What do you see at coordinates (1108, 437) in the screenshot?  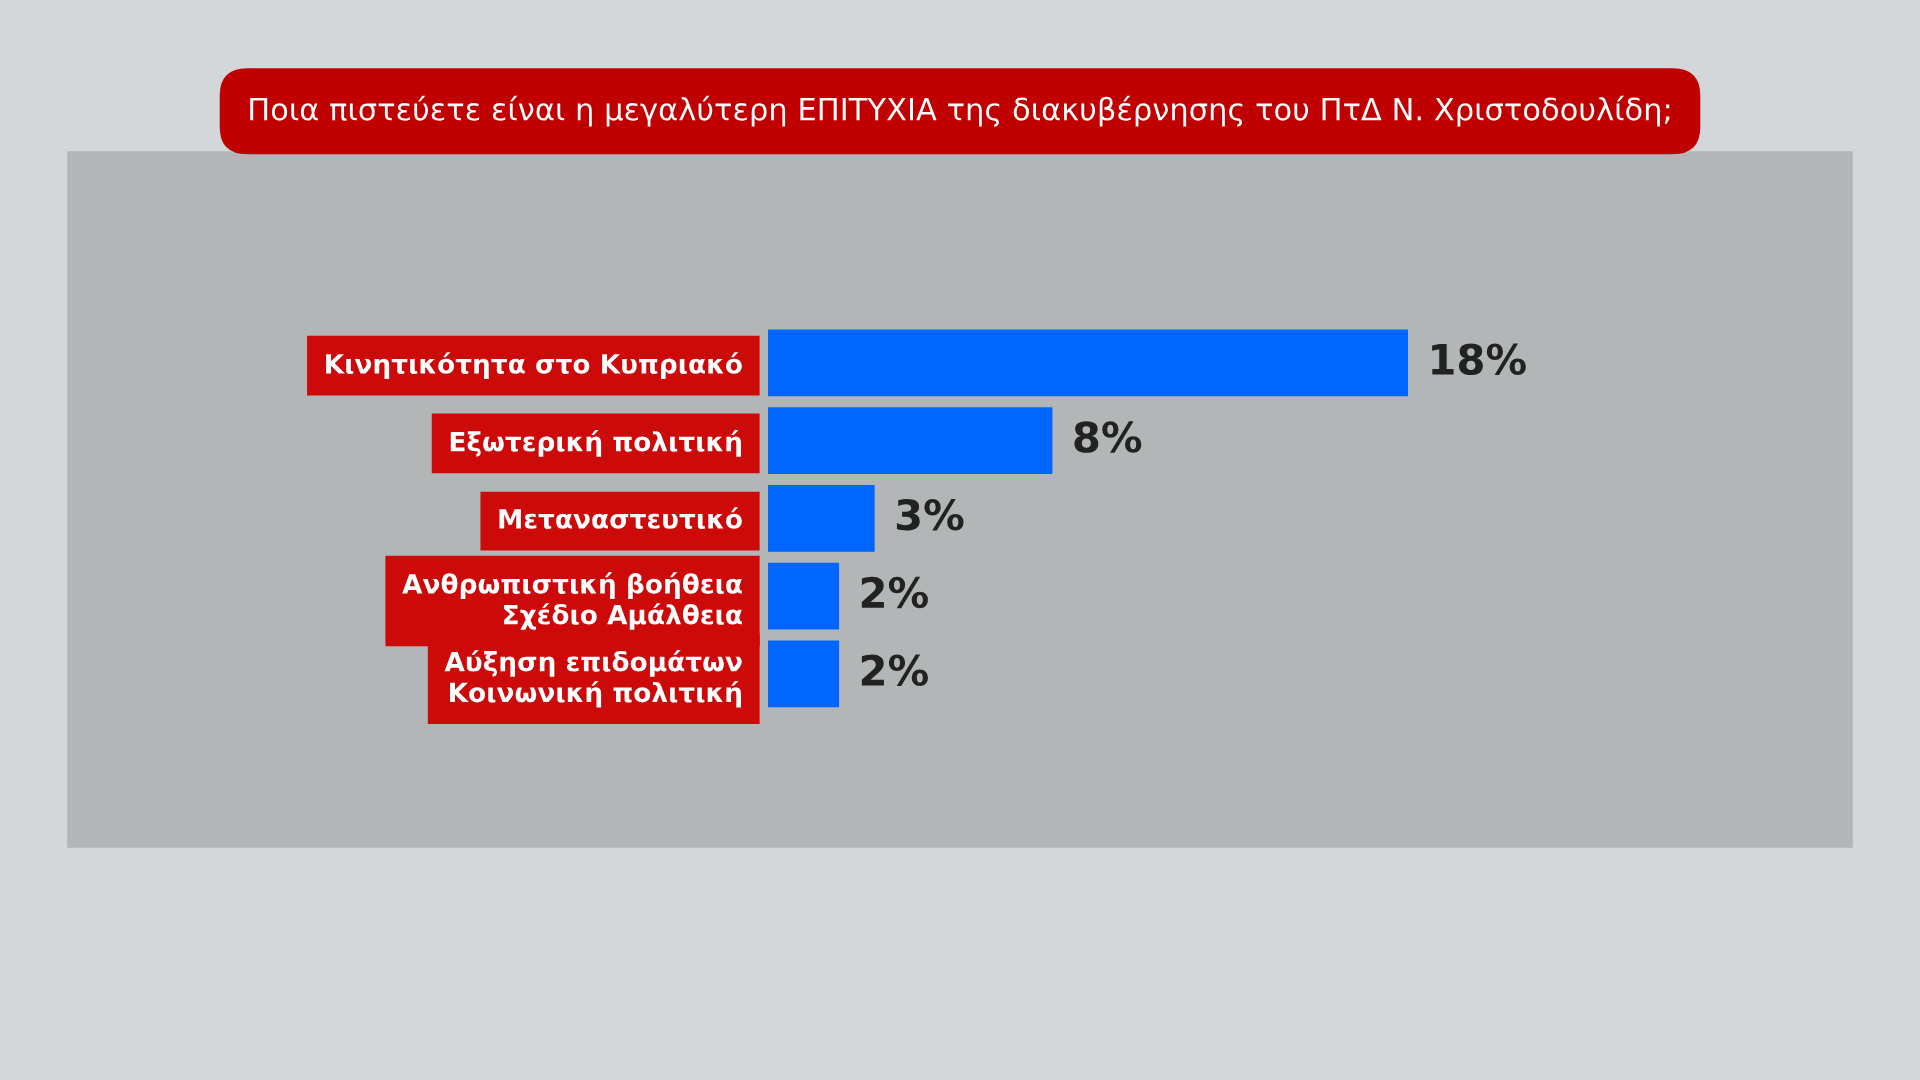 I see `data-label: 8%` at bounding box center [1108, 437].